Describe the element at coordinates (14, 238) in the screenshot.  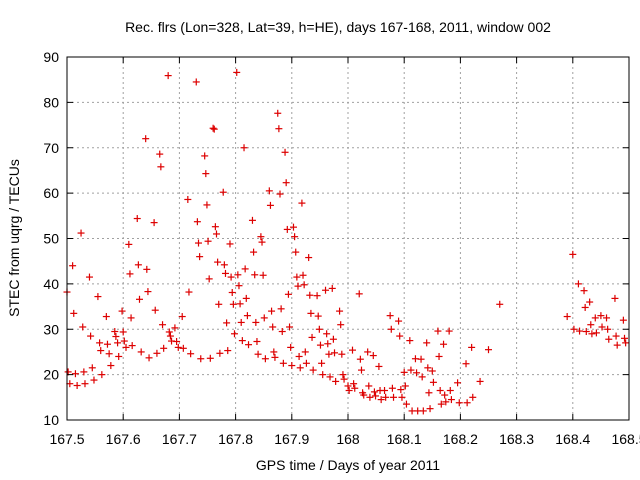
I see `y-axis-label: STEC from uqrg / TECUs` at that location.